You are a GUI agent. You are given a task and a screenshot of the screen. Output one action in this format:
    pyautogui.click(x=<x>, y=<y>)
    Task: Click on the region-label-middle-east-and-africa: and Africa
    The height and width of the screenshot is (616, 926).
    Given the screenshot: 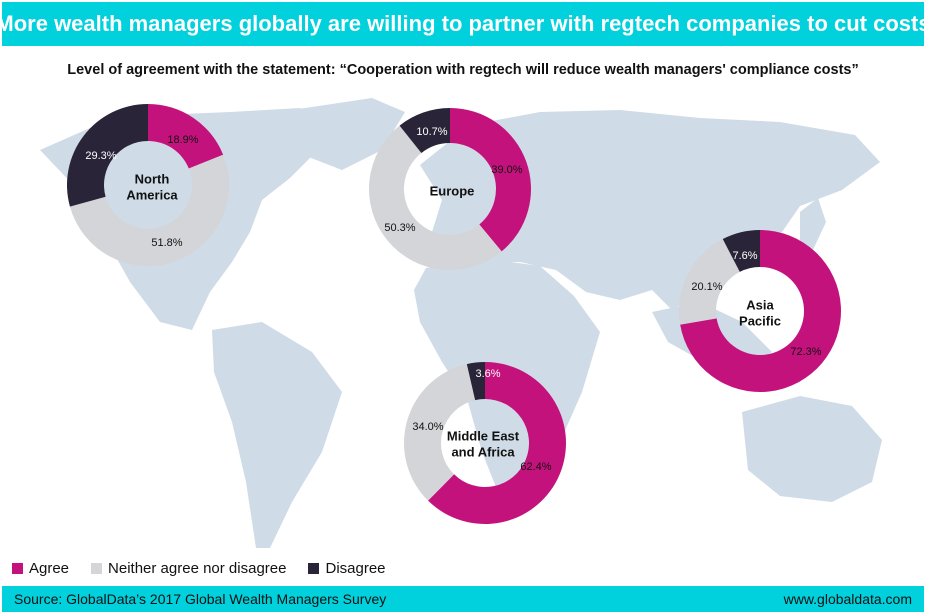 What is the action you would take?
    pyautogui.click(x=483, y=451)
    